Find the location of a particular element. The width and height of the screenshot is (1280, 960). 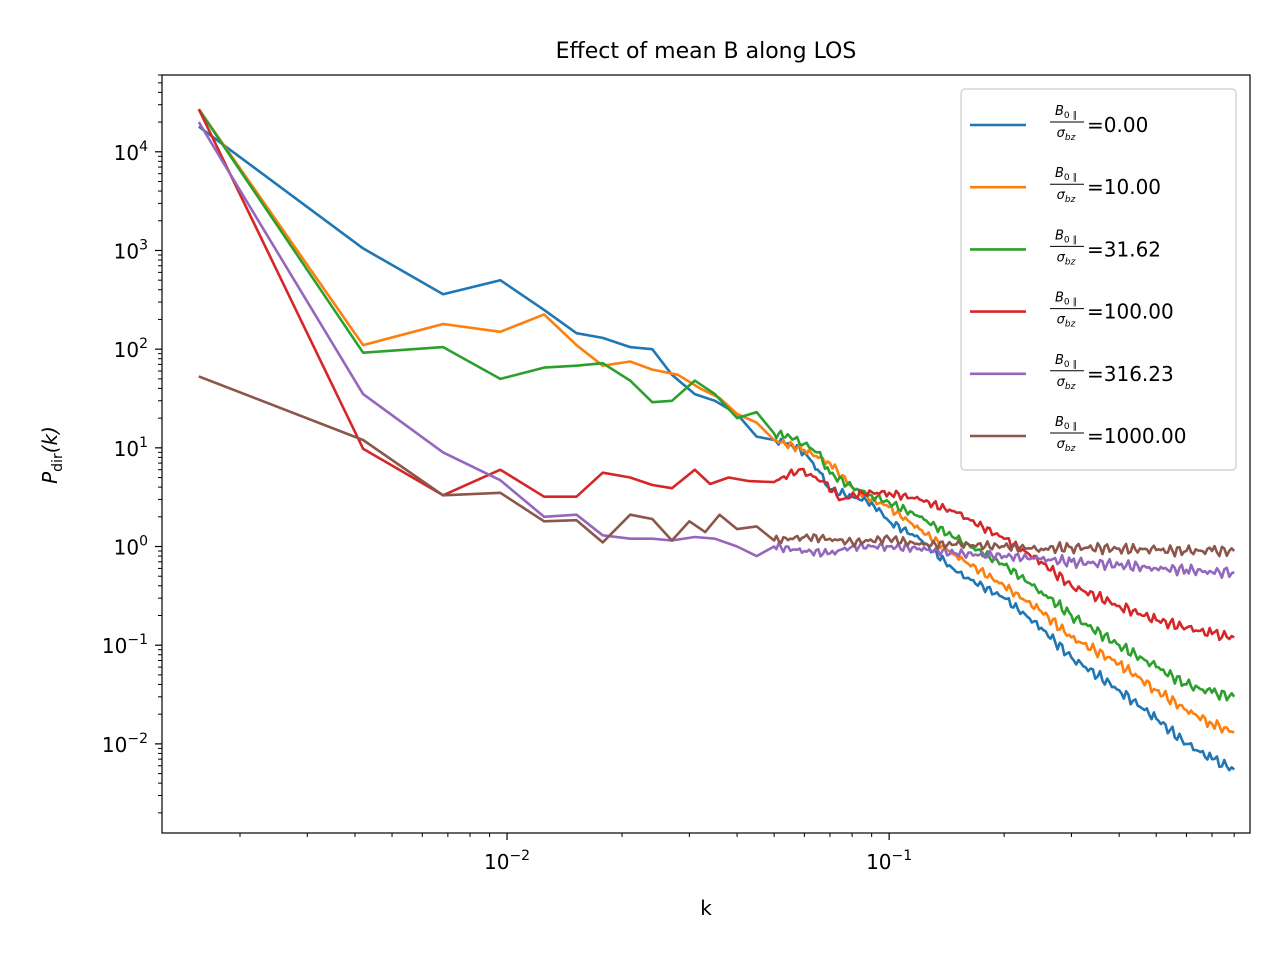

y-axis-label: Pdir(k) is located at coordinates (52, 455).